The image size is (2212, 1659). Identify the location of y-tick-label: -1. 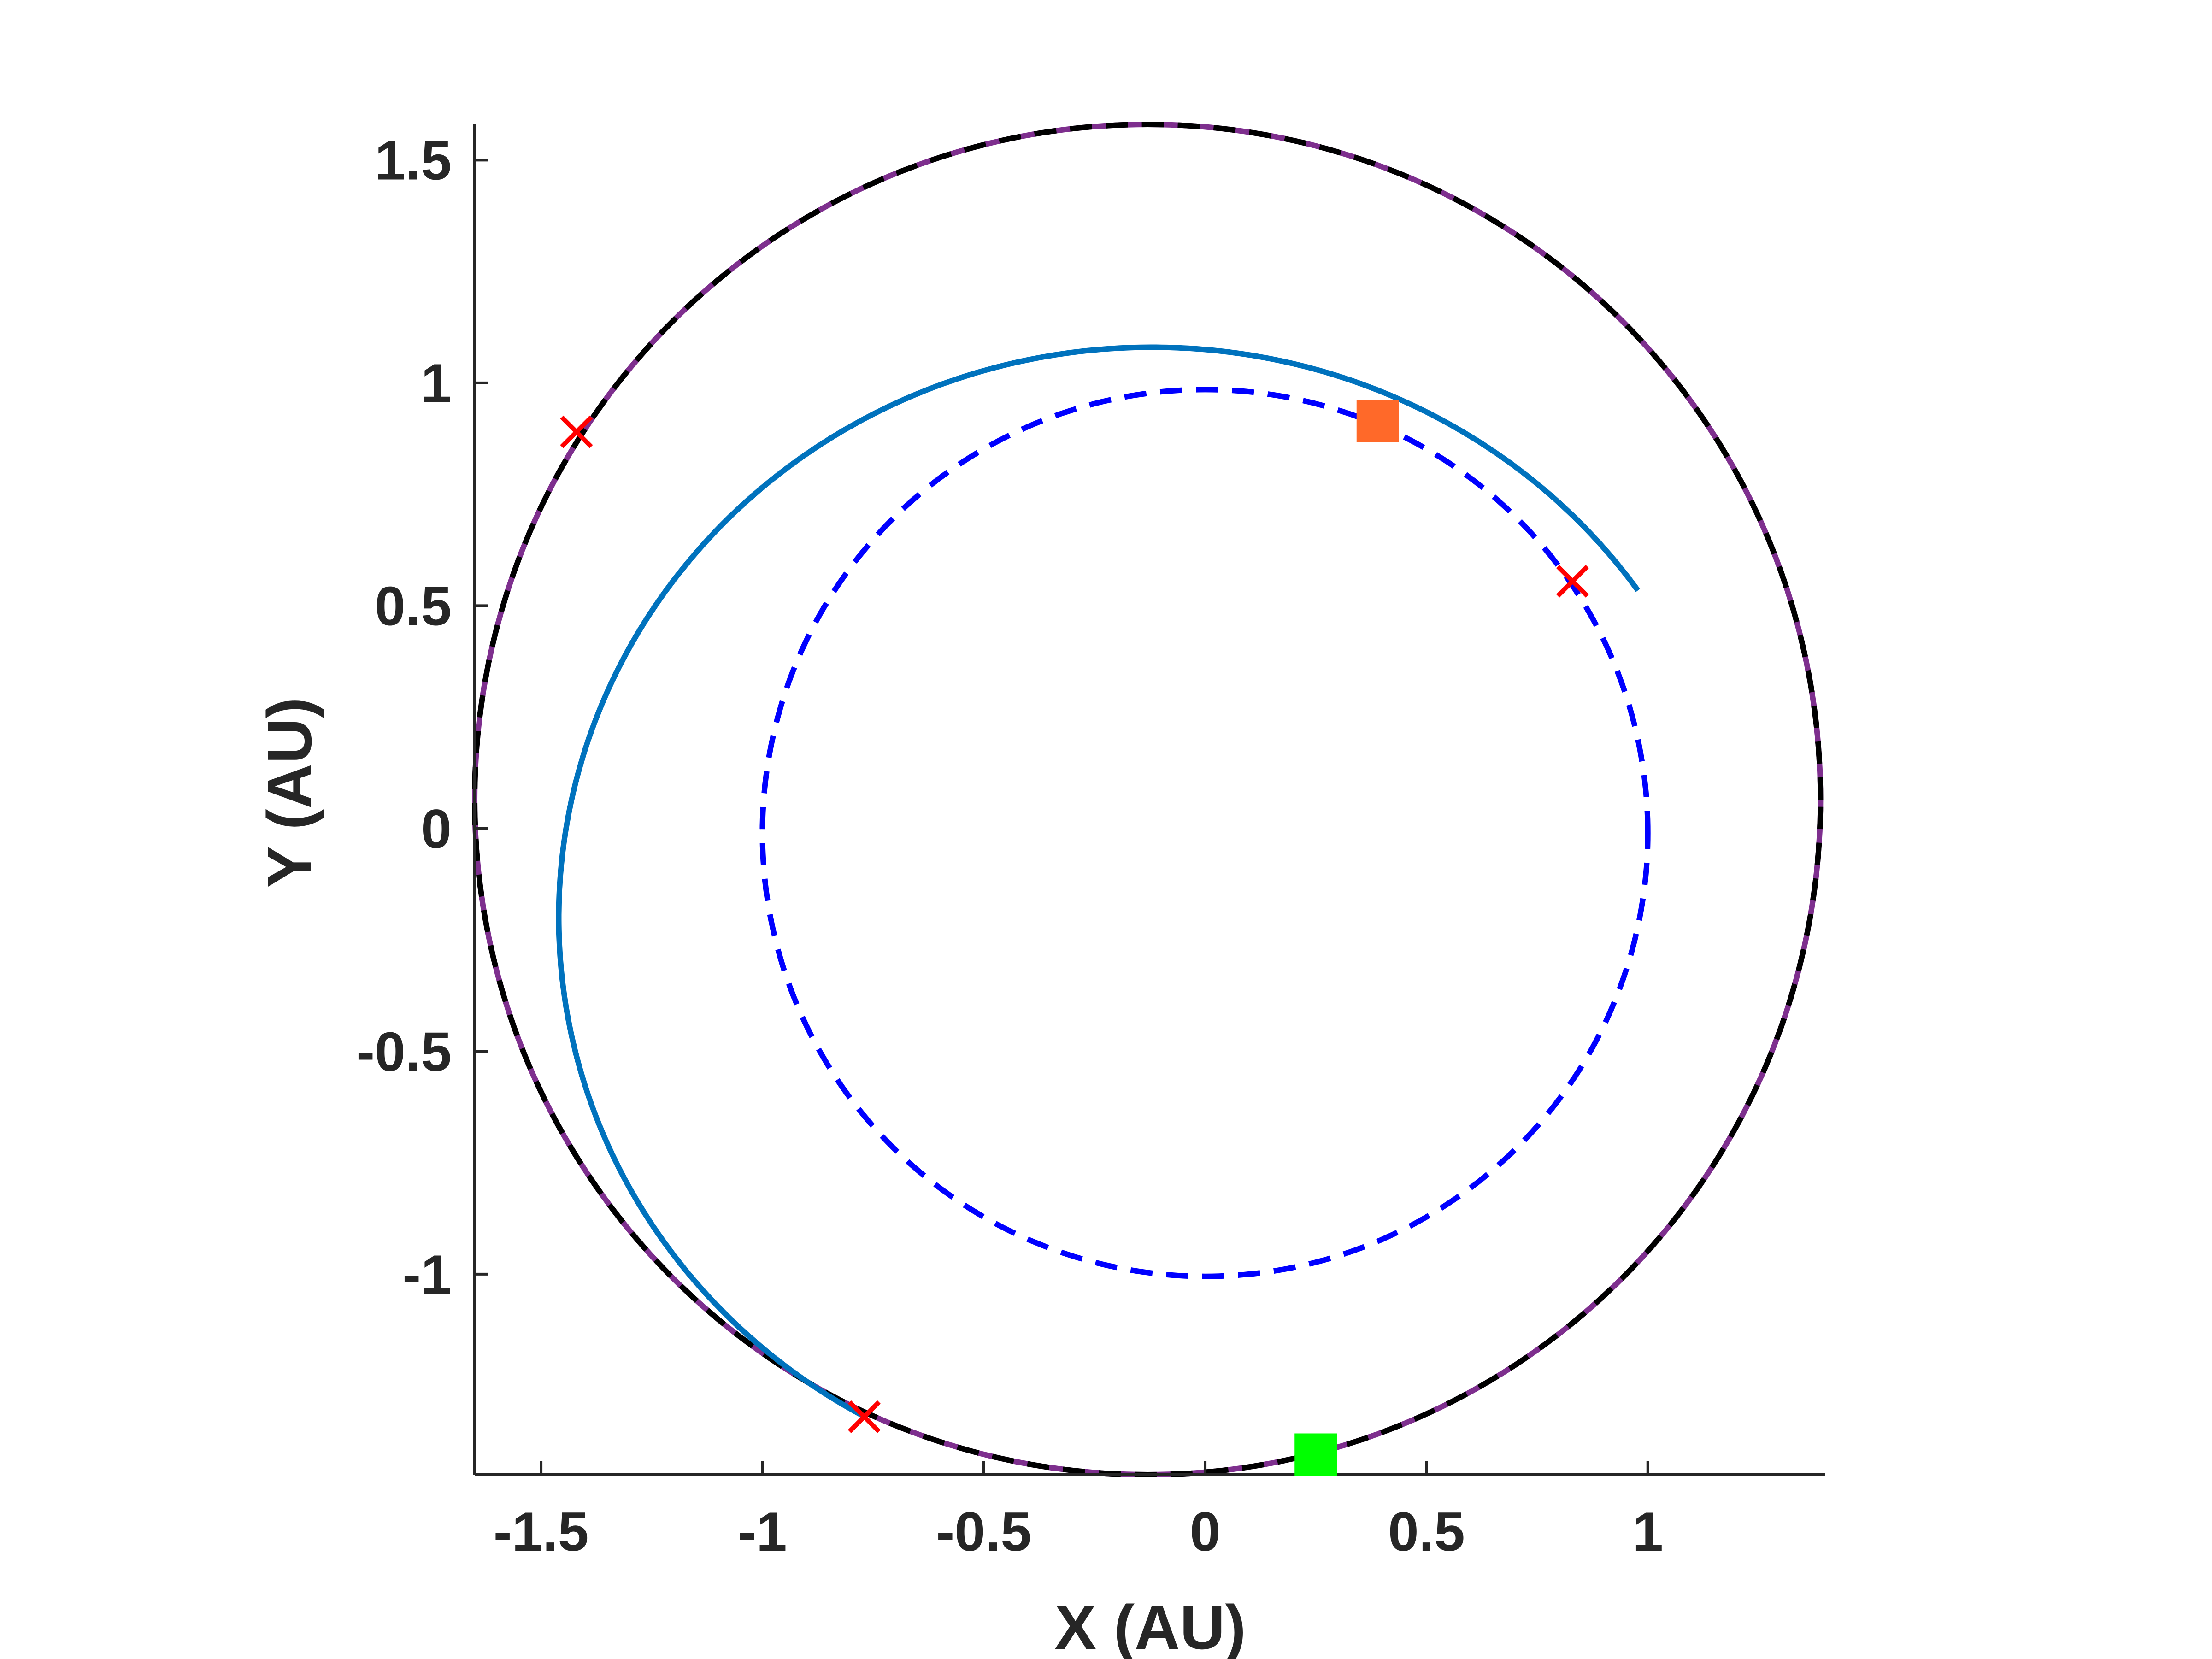
(427, 1275).